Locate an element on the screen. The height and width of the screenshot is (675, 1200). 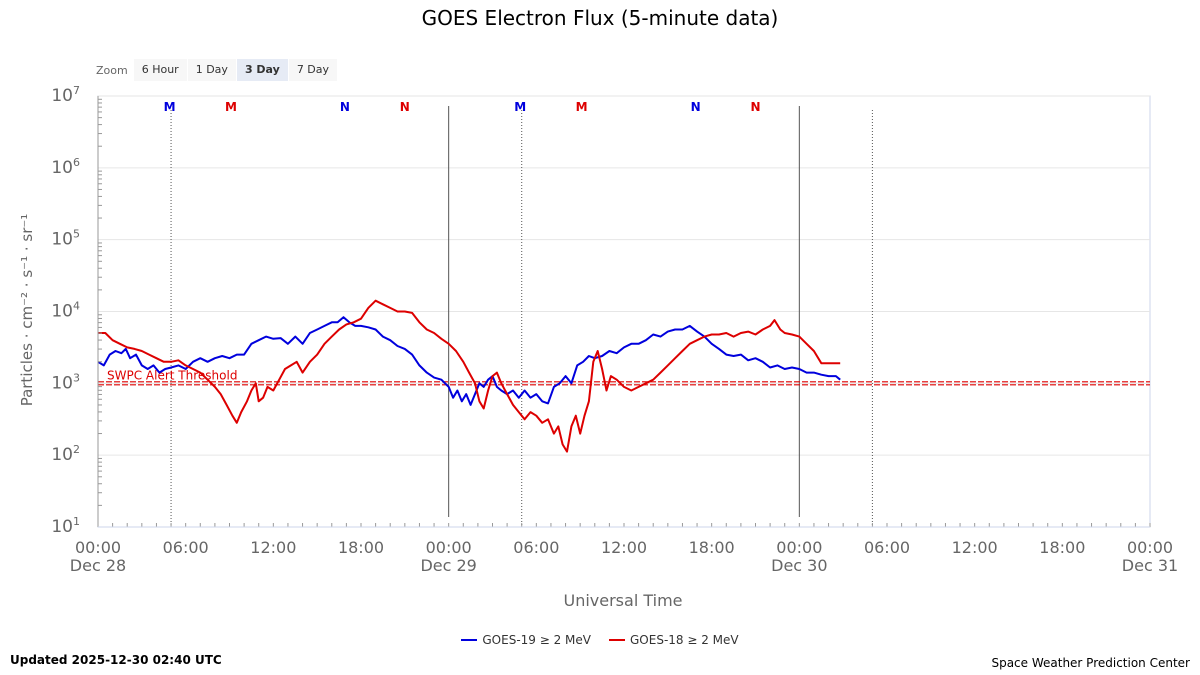
y-tick-label: 10² is located at coordinates (65, 454).